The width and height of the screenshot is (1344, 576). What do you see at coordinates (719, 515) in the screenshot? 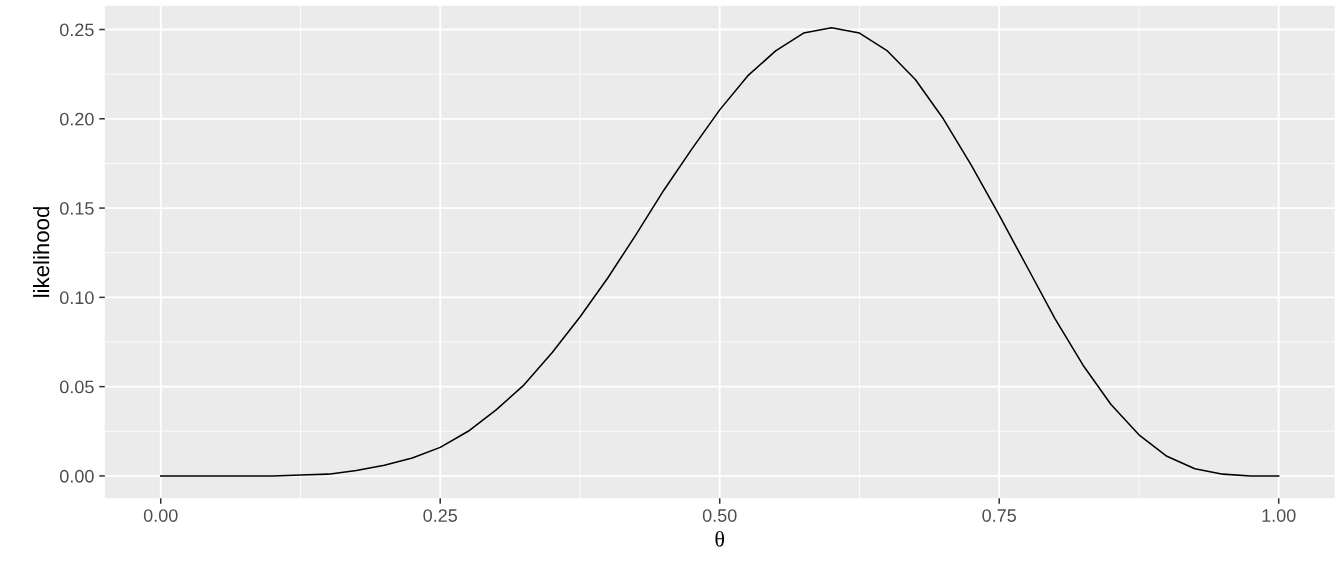
I see `x-tick-label: 0.50` at bounding box center [719, 515].